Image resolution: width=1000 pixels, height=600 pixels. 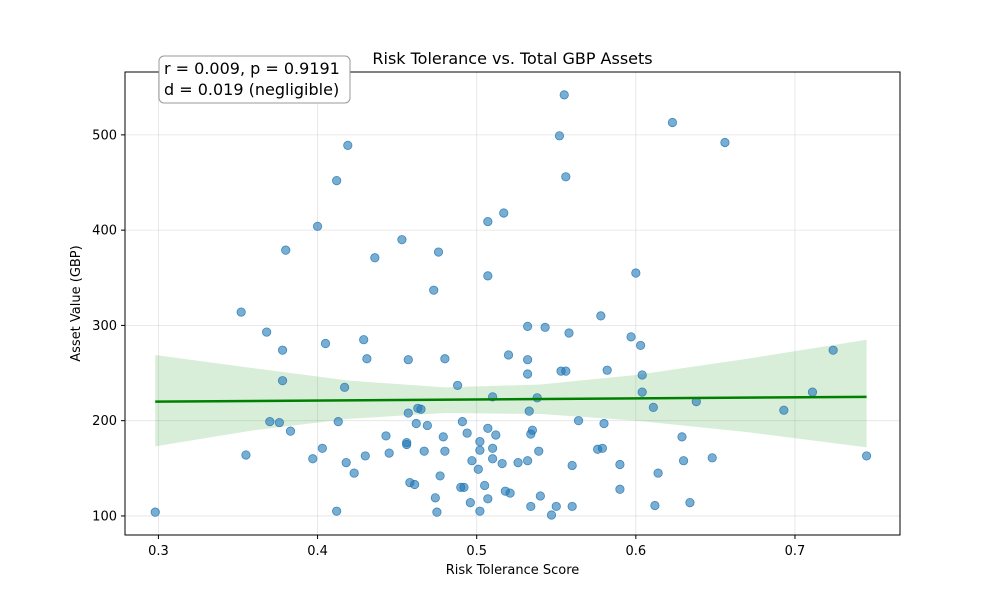 What do you see at coordinates (513, 570) in the screenshot?
I see `x-axis-label: Risk Tolerance Score` at bounding box center [513, 570].